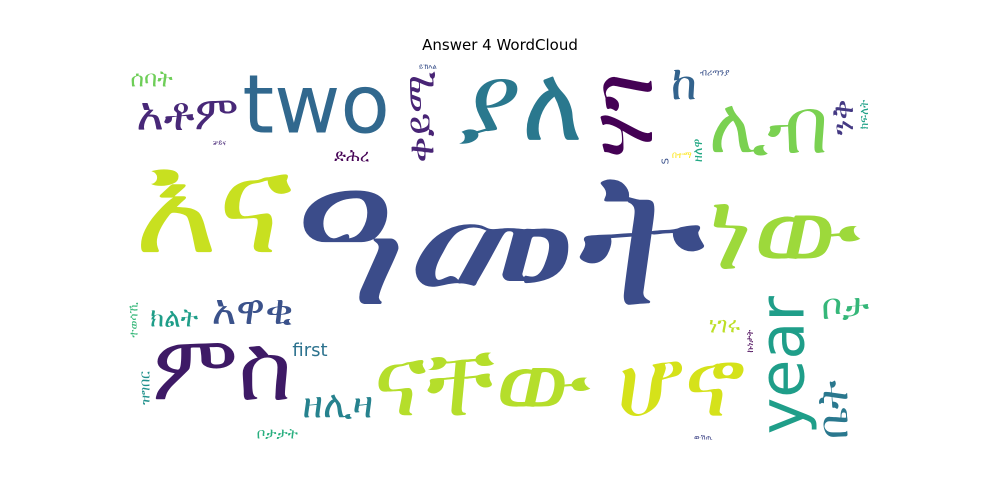 This screenshot has width=1000, height=500. I want to click on word-cloud-word: ድሕረ, so click(352, 157).